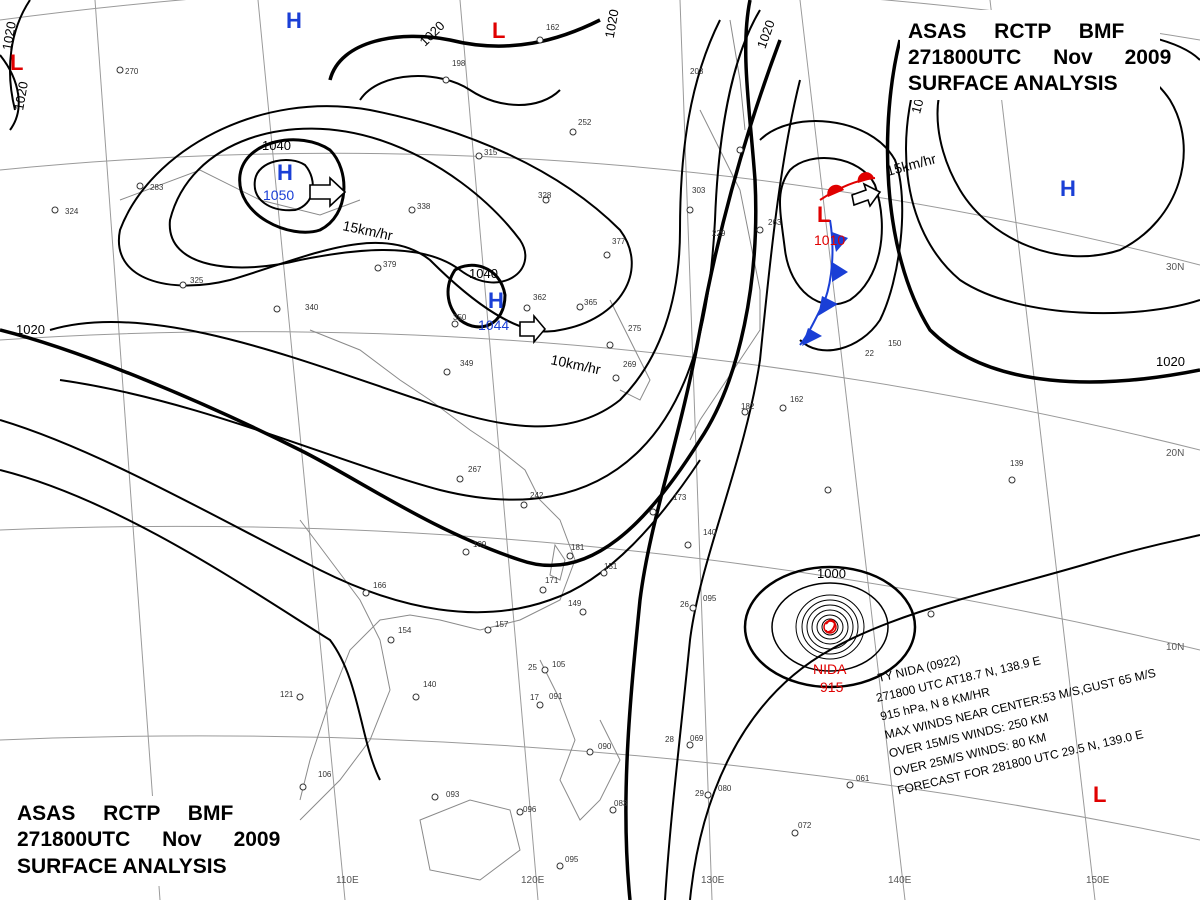 Image resolution: width=1200 pixels, height=900 pixels. What do you see at coordinates (325, 774) in the screenshot?
I see `stn-val: 106` at bounding box center [325, 774].